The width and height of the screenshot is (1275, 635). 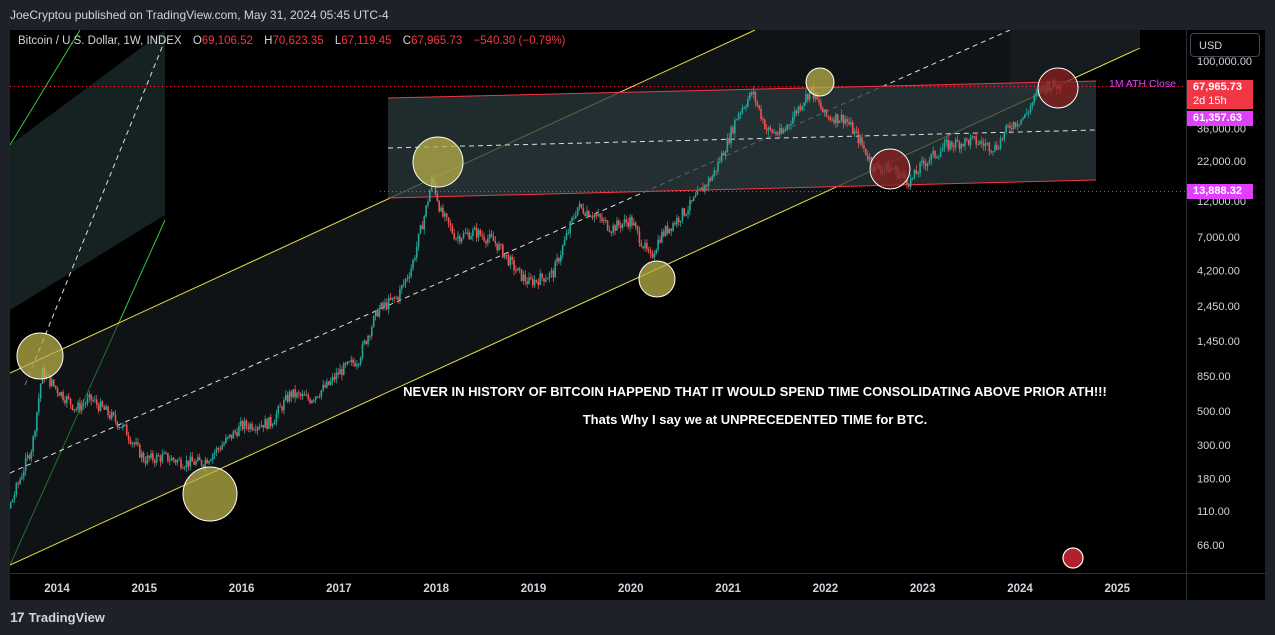 What do you see at coordinates (1218, 307) in the screenshot?
I see `price-tick-label: 2,450.00` at bounding box center [1218, 307].